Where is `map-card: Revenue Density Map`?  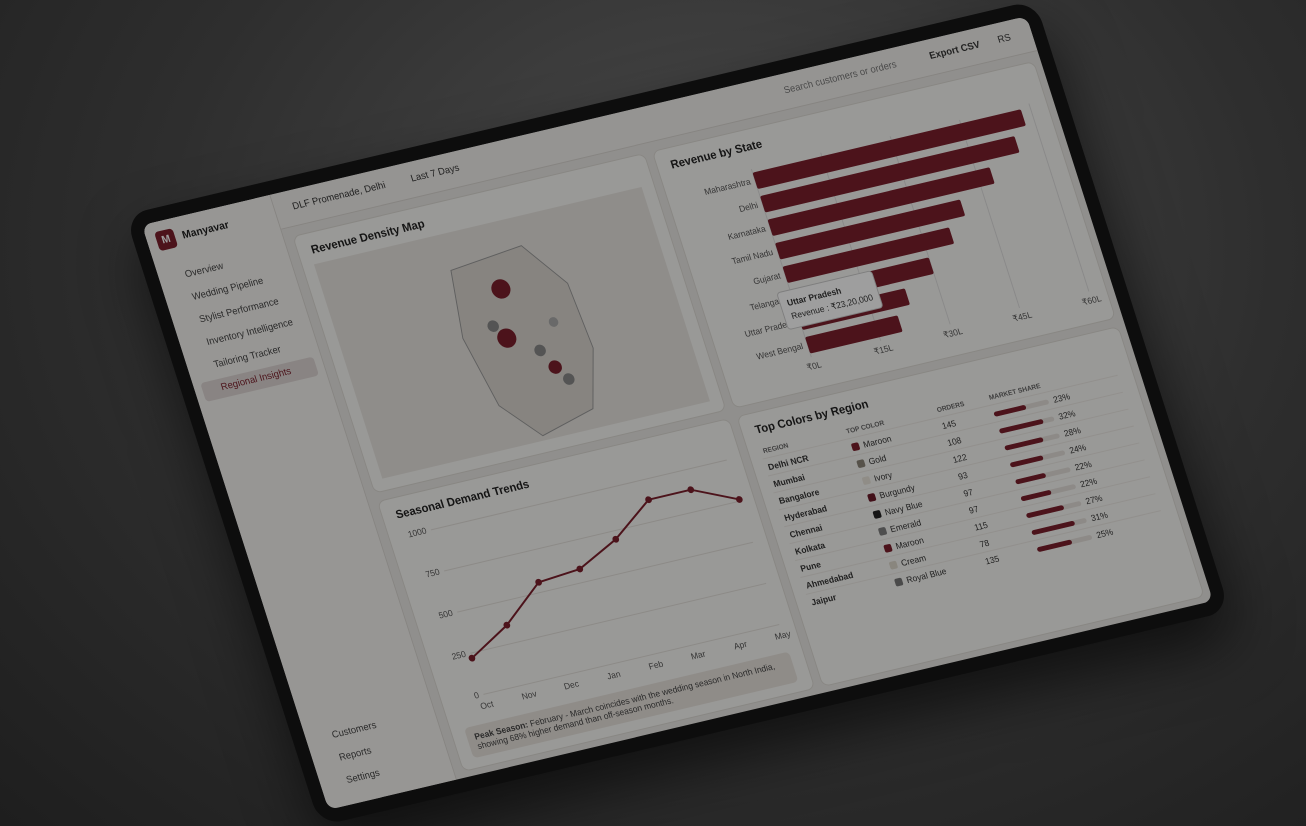
map-card: Revenue Density Map is located at coordinates (509, 323).